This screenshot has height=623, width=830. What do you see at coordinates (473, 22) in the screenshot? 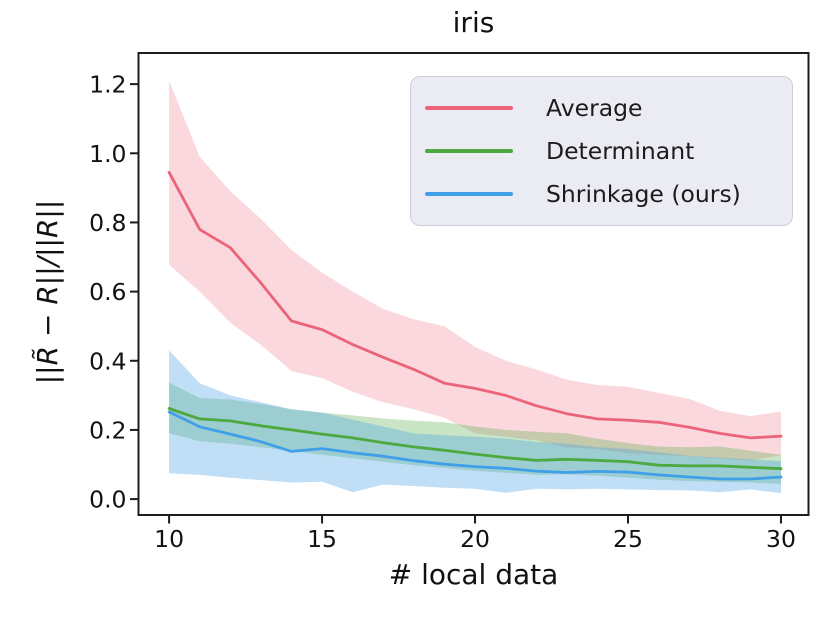
I see `chart-title: iris` at bounding box center [473, 22].